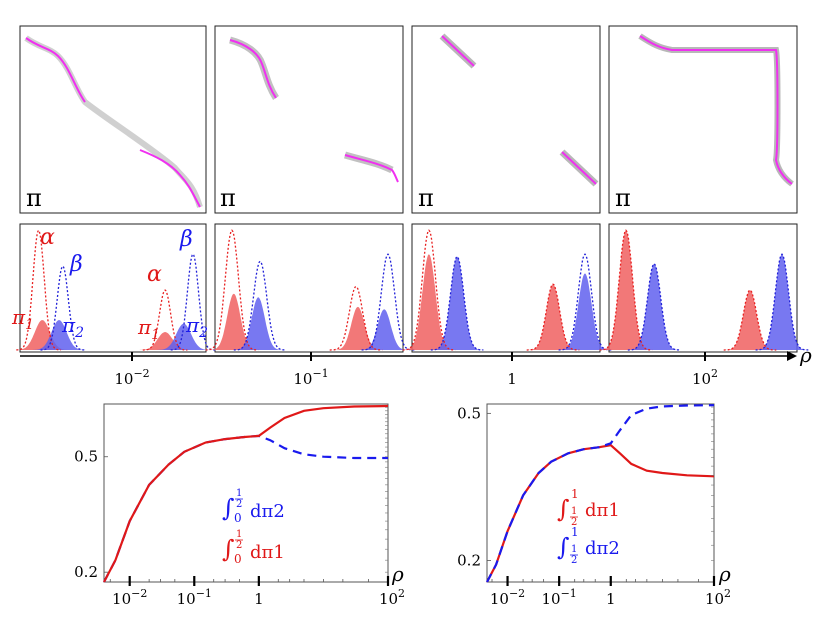 The height and width of the screenshot is (623, 830). What do you see at coordinates (512, 379) in the screenshot?
I see `rho-tick-label: 1` at bounding box center [512, 379].